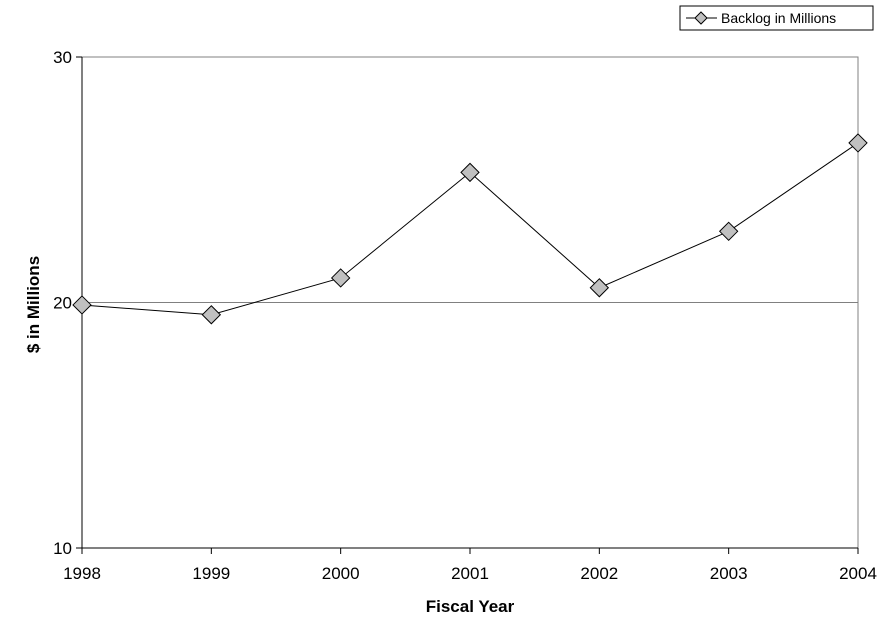  Describe the element at coordinates (62, 57) in the screenshot. I see `y-tick-label: 30` at that location.